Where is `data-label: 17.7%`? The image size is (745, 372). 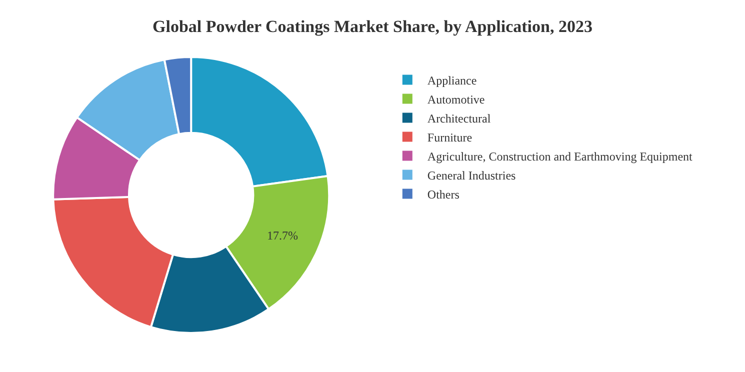 data-label: 17.7% is located at coordinates (282, 235).